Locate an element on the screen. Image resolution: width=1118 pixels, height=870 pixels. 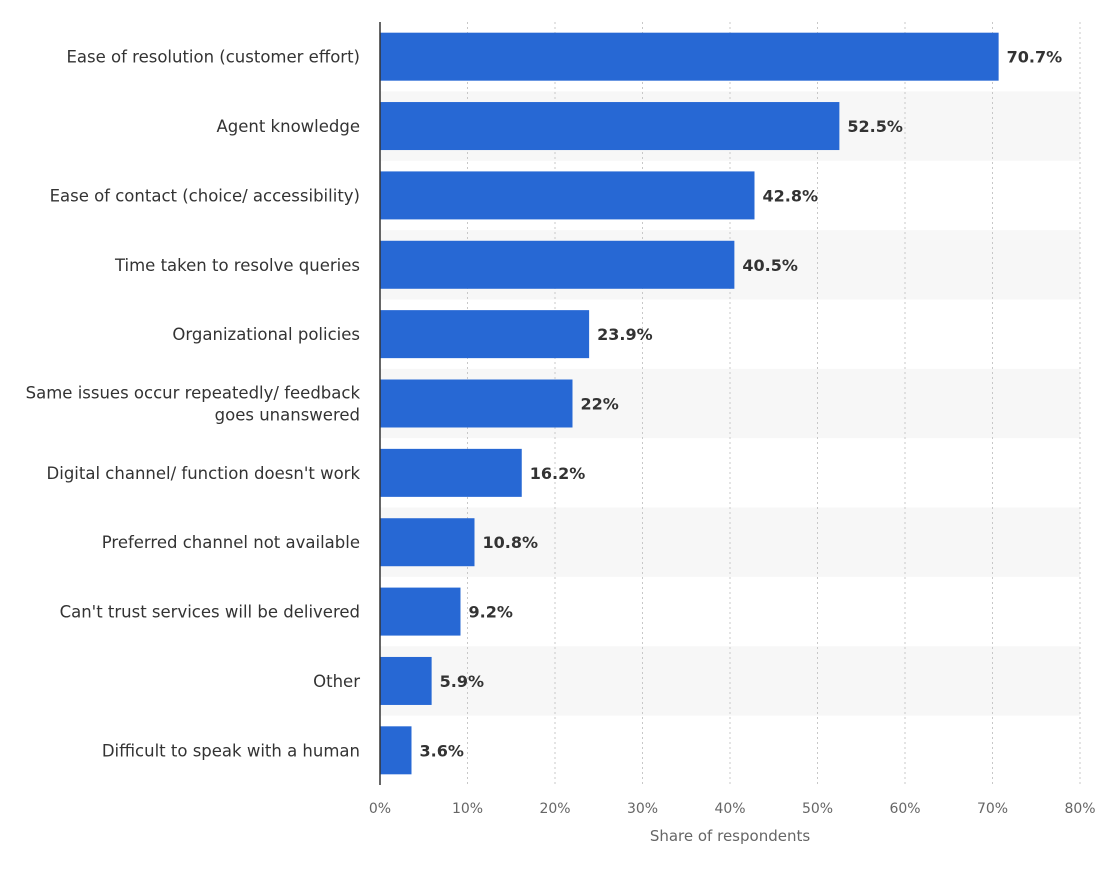
category-label-line: Other is located at coordinates (336, 681).